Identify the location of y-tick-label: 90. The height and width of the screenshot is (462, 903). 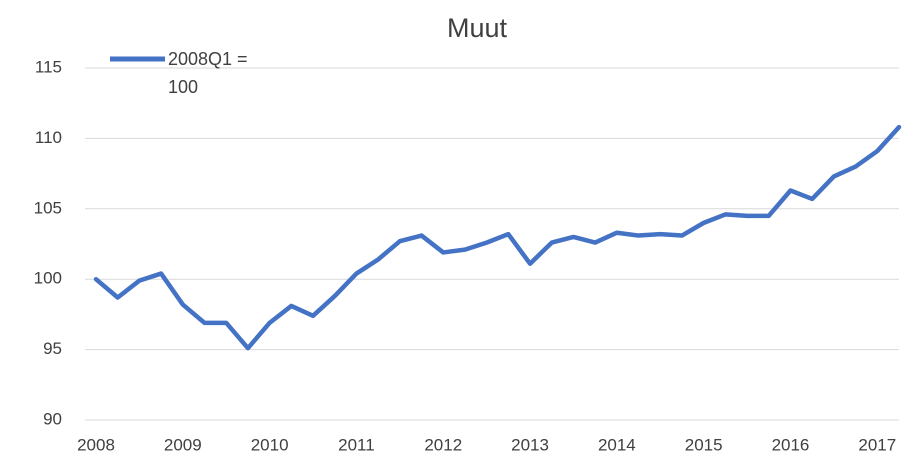
(52, 418).